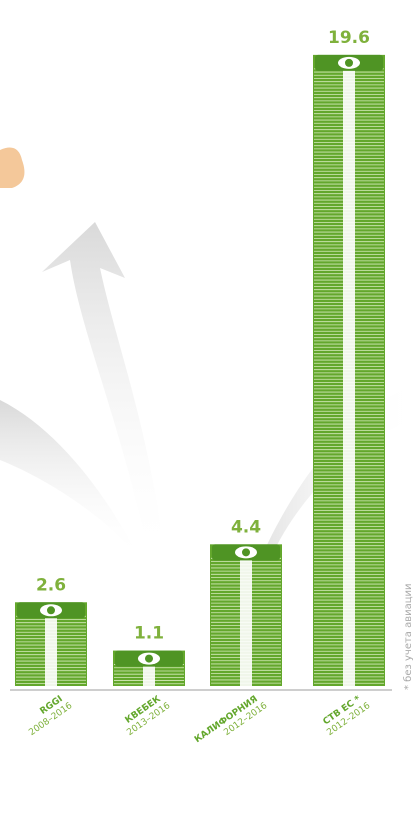  What do you see at coordinates (149, 634) in the screenshot?
I see `value-label: 1.1` at bounding box center [149, 634].